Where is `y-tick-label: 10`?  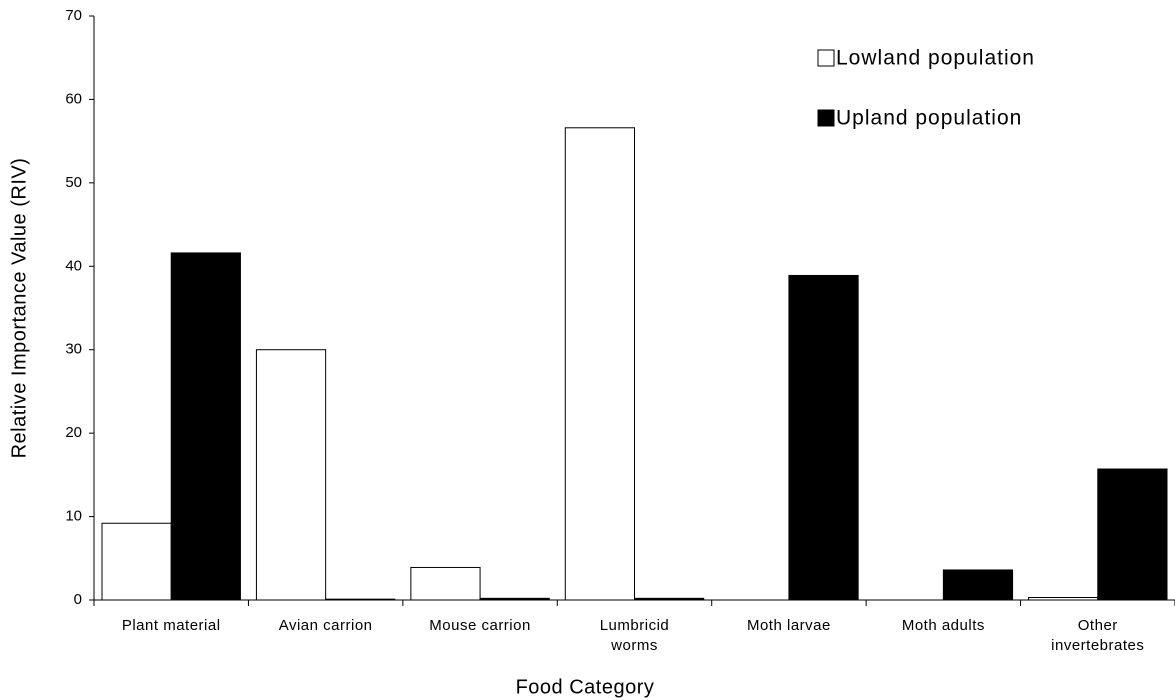
y-tick-label: 10 is located at coordinates (73, 516).